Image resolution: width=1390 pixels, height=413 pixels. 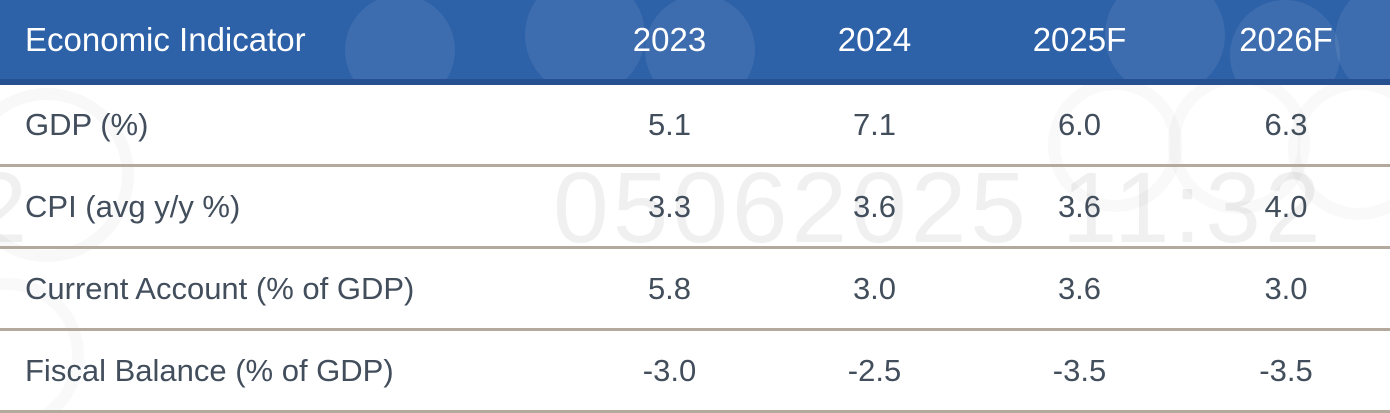 What do you see at coordinates (209, 370) in the screenshot?
I see `row-label: Fiscal Balance (% of GDP)` at bounding box center [209, 370].